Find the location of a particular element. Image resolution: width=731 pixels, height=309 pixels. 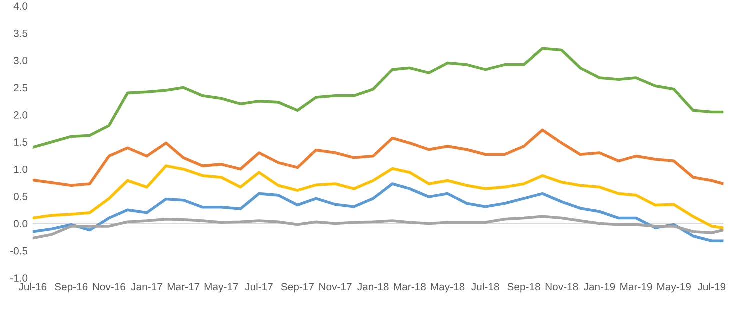

x-tick-label: Nov-16 is located at coordinates (109, 287).